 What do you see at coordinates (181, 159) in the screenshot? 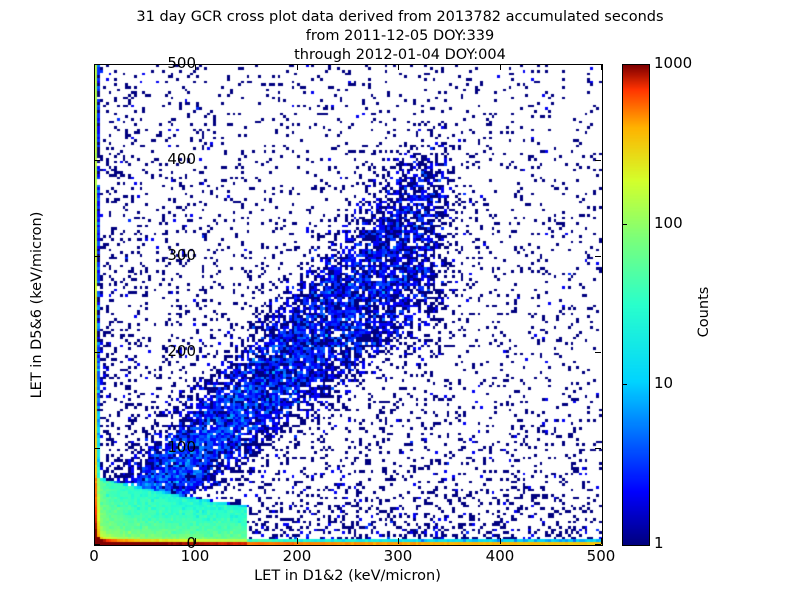
I see `y-tick-label: 400` at bounding box center [181, 159].